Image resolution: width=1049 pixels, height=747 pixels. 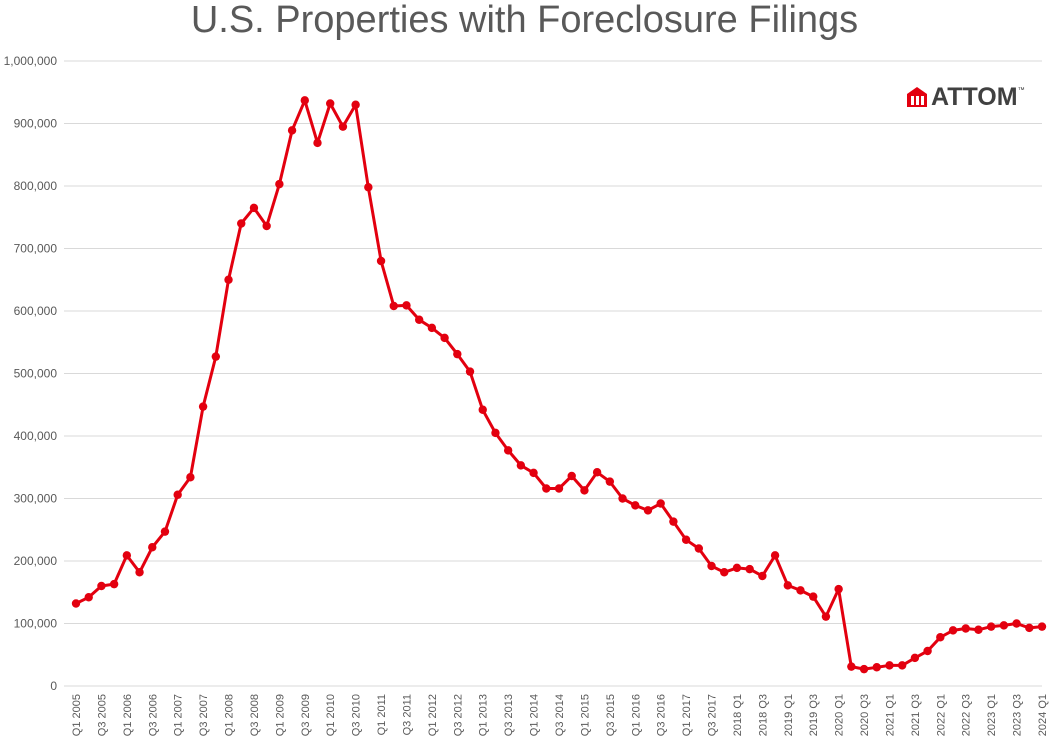 What do you see at coordinates (535, 715) in the screenshot?
I see `x-tick-label: Q1 2014` at bounding box center [535, 715].